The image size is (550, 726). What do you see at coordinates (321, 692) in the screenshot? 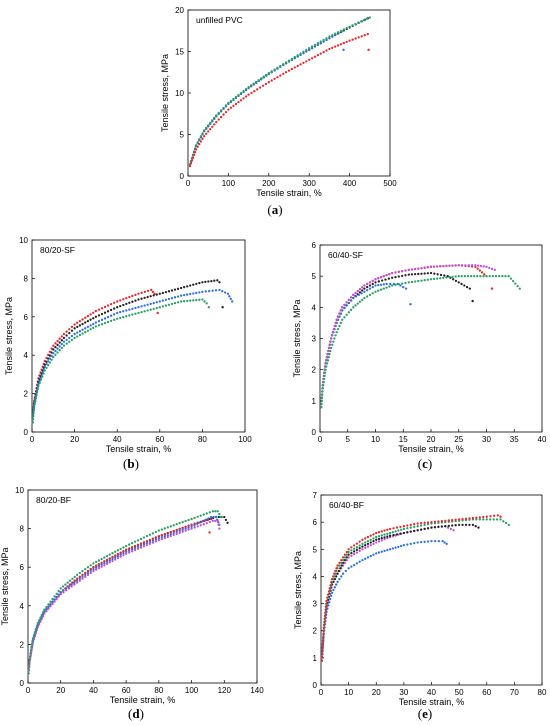
I see `x-tick-label: 0` at bounding box center [321, 692].